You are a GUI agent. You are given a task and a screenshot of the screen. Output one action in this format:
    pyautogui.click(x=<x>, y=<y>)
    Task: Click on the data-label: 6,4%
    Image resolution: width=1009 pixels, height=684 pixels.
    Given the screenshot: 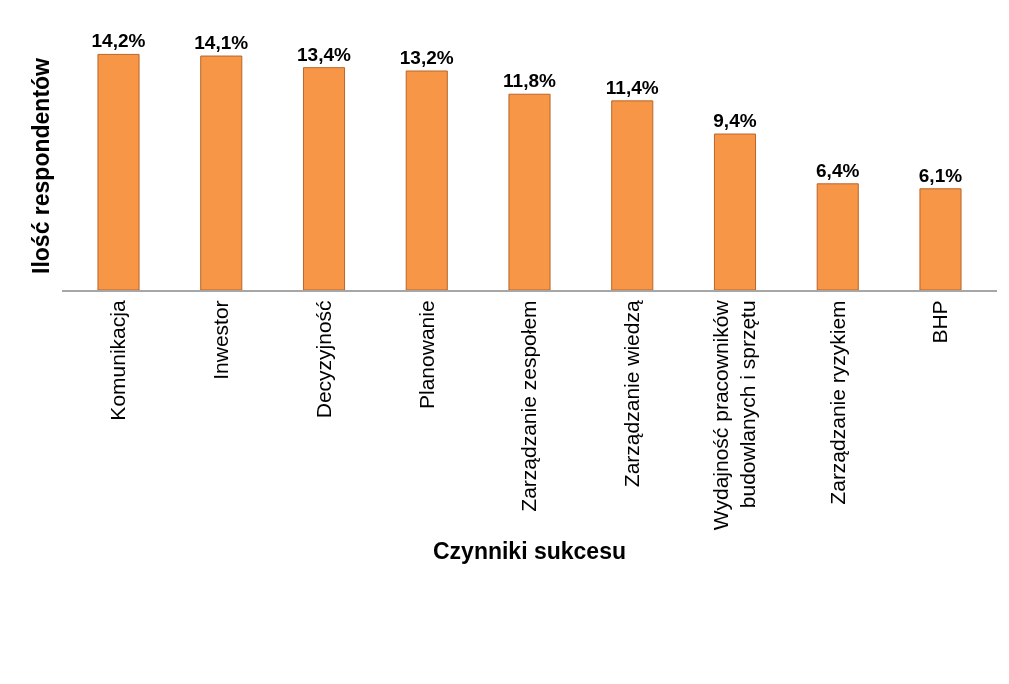 What is the action you would take?
    pyautogui.click(x=838, y=170)
    